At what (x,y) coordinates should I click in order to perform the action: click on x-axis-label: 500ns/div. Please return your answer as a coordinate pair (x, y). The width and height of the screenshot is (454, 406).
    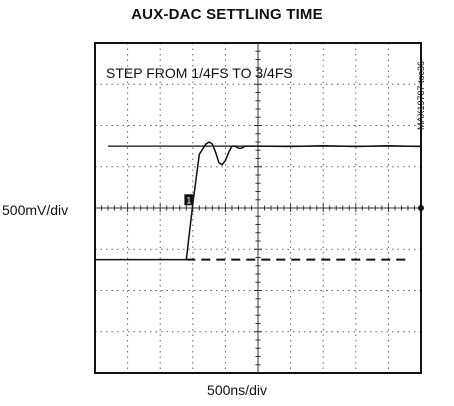
    Looking at the image, I should click on (237, 390).